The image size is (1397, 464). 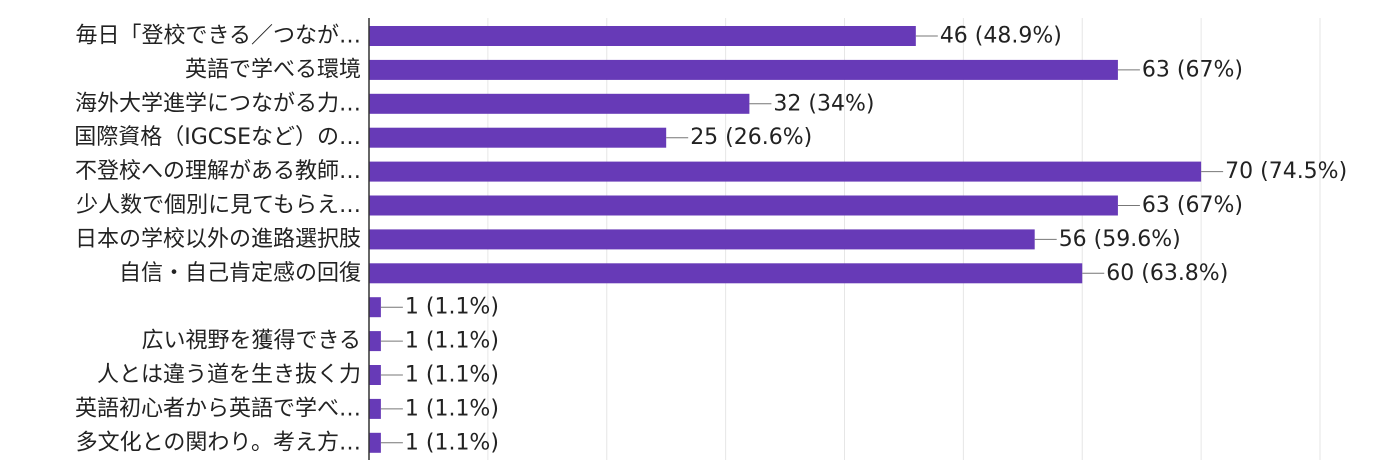 What do you see at coordinates (1120, 239) in the screenshot?
I see `data-label: 56 (59.6%)` at bounding box center [1120, 239].